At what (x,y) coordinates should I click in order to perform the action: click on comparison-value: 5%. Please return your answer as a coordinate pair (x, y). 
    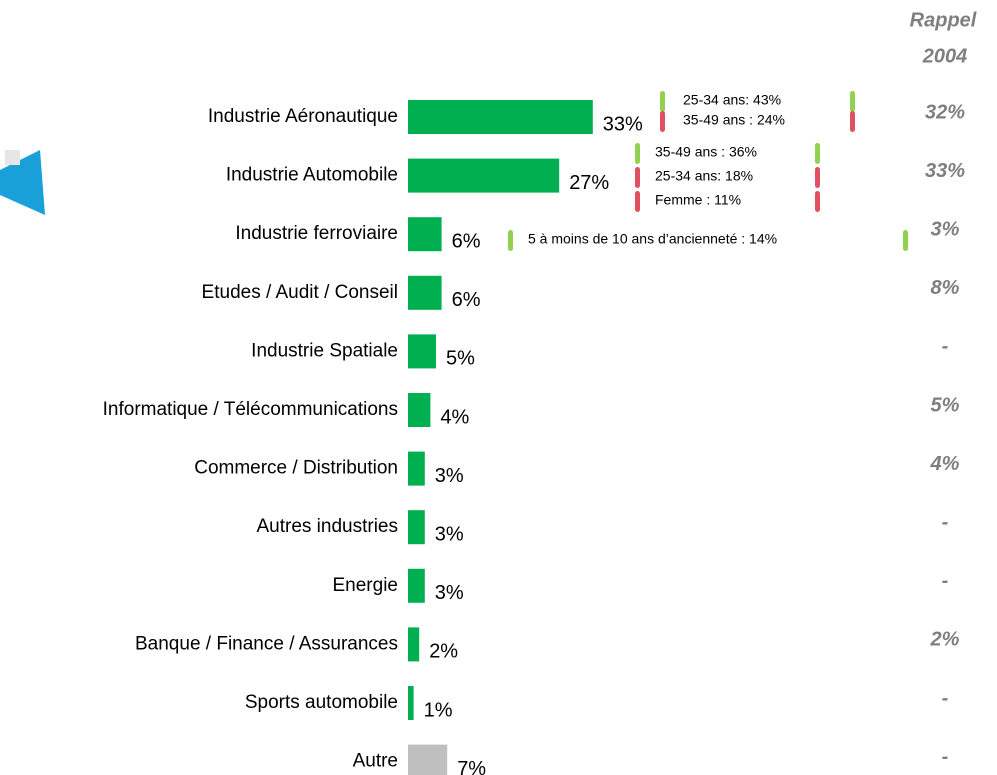
    Looking at the image, I should click on (945, 405).